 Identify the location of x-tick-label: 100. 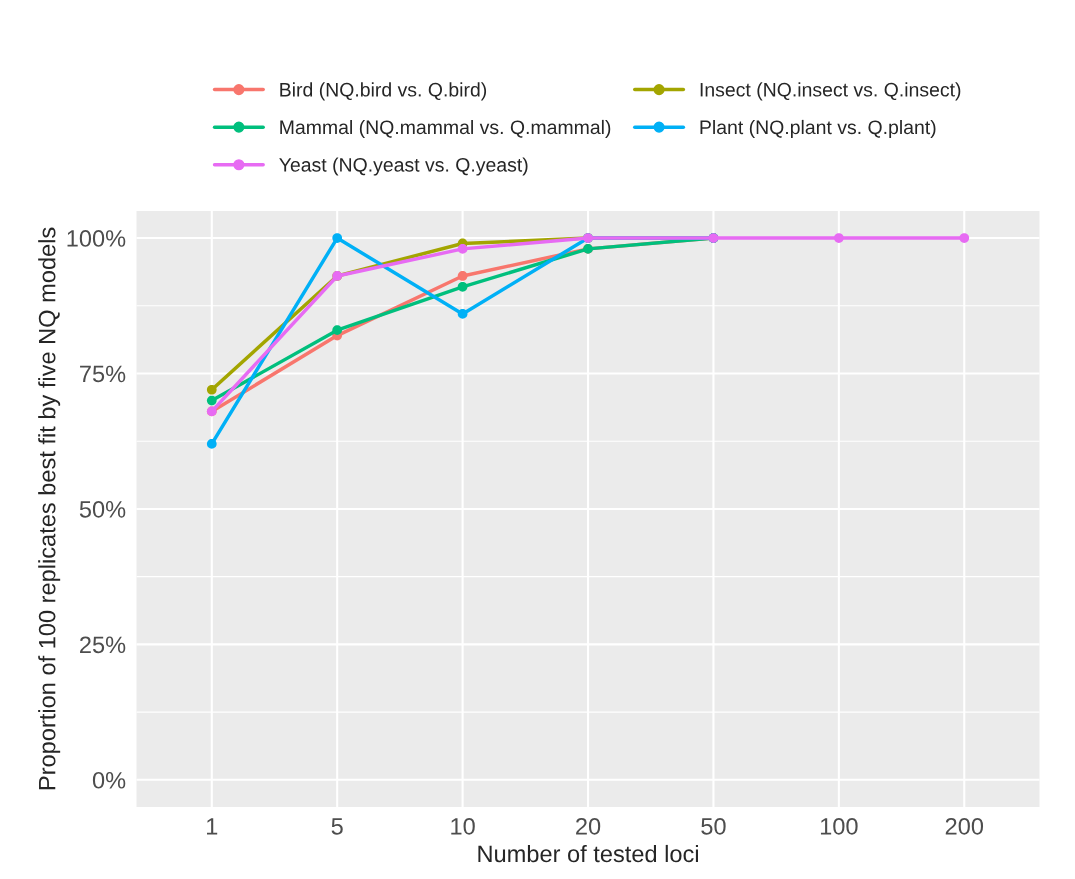
(839, 826).